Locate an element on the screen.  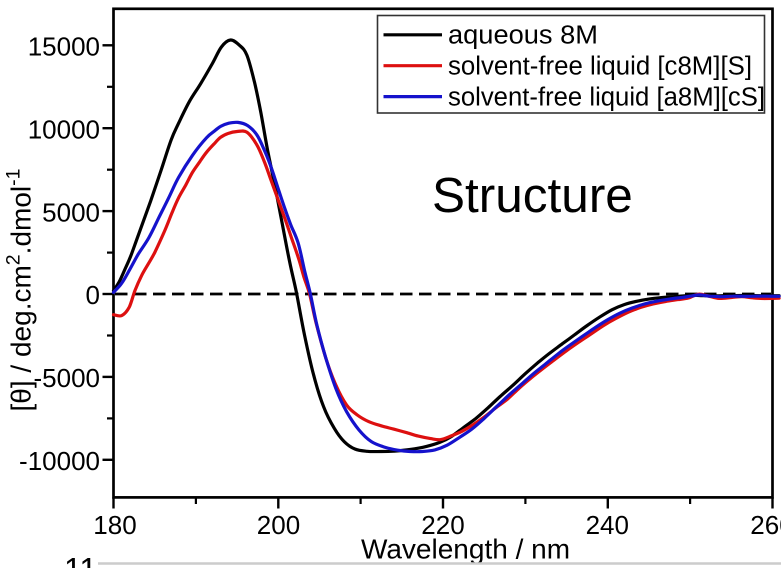
svg-text: 10000 is located at coordinates (64, 129).